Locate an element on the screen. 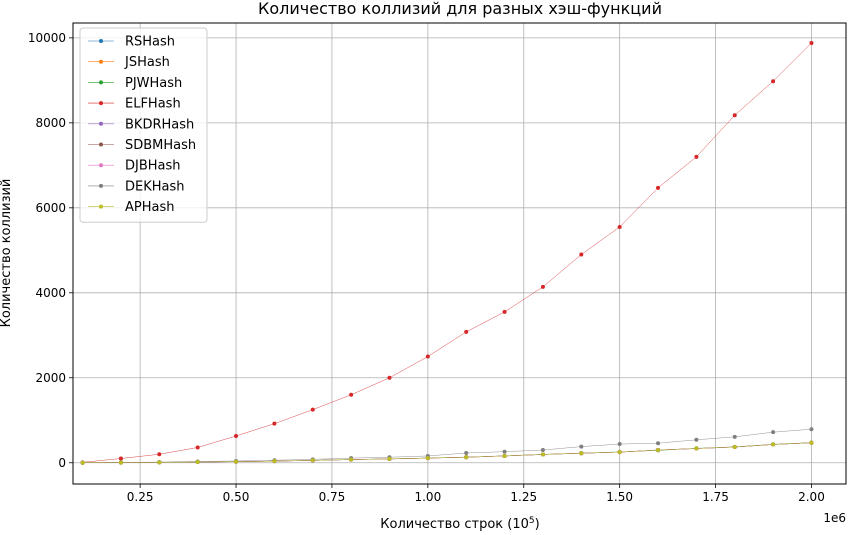  series-dekhash is located at coordinates (447, 446).